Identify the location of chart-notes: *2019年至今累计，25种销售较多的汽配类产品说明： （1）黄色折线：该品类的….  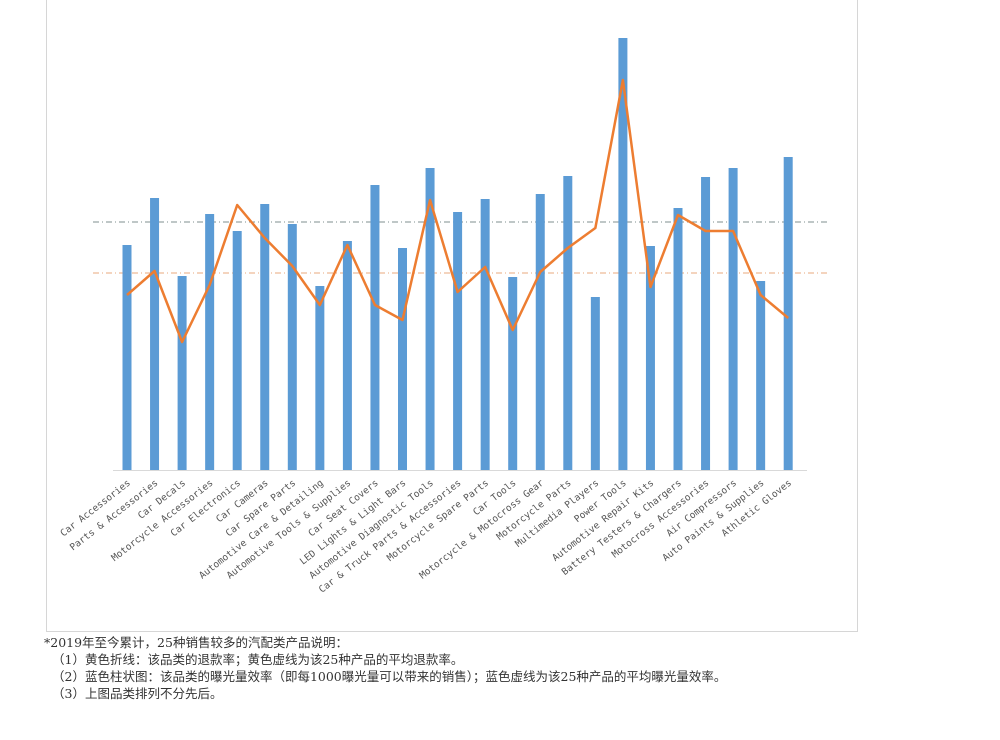
(459, 668).